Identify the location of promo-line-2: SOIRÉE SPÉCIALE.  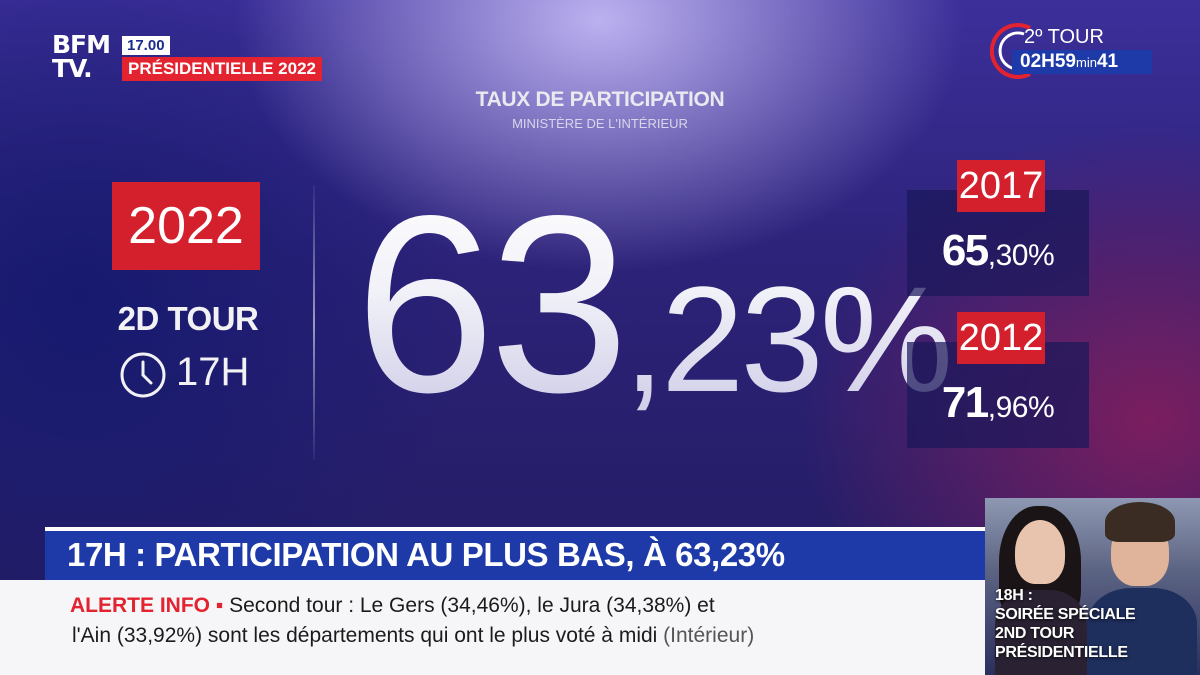
(1065, 614).